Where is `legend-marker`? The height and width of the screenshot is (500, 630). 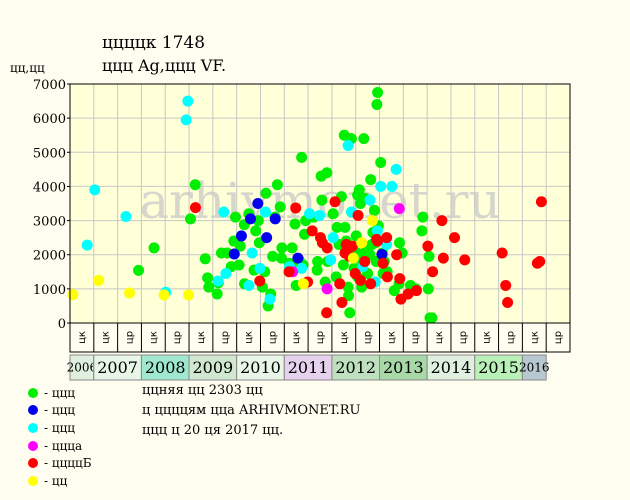
legend-marker is located at coordinates (33, 445).